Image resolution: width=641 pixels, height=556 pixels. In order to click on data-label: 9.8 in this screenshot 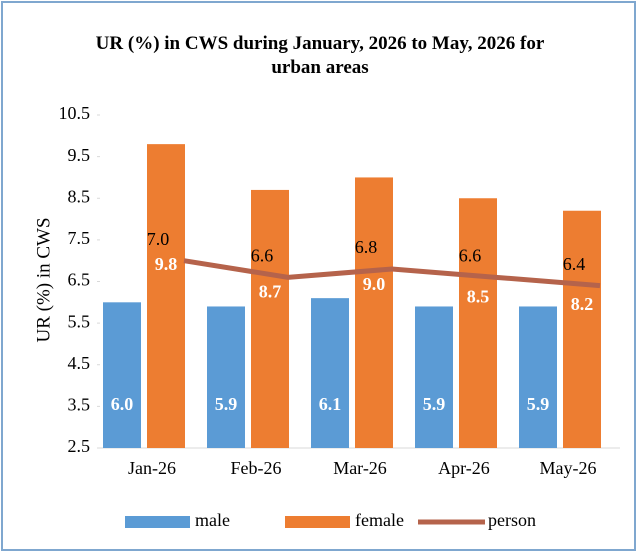, I will do `click(166, 264)`.